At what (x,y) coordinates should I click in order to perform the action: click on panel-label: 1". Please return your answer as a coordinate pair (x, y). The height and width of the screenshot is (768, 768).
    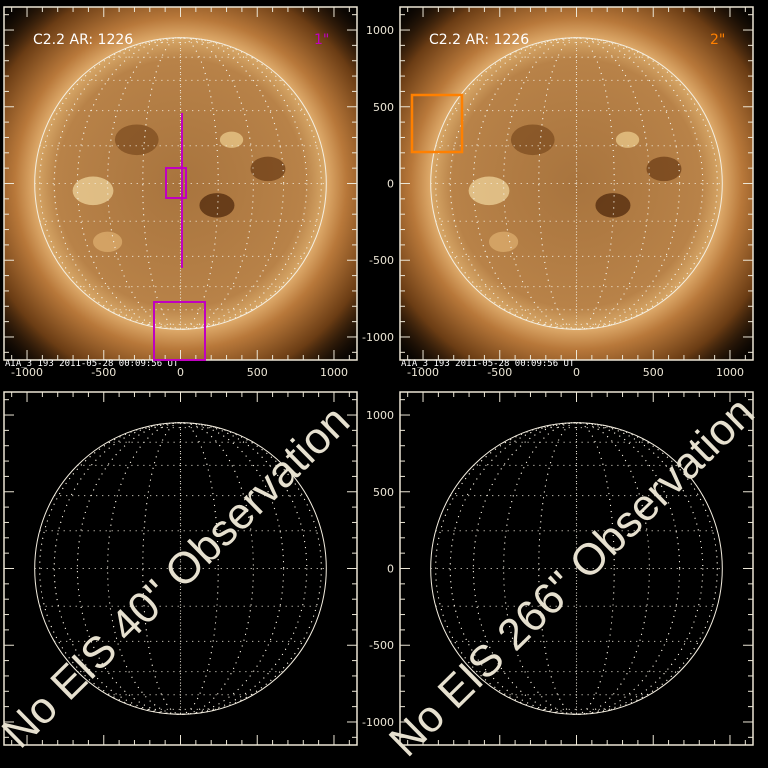
    Looking at the image, I should click on (321, 40).